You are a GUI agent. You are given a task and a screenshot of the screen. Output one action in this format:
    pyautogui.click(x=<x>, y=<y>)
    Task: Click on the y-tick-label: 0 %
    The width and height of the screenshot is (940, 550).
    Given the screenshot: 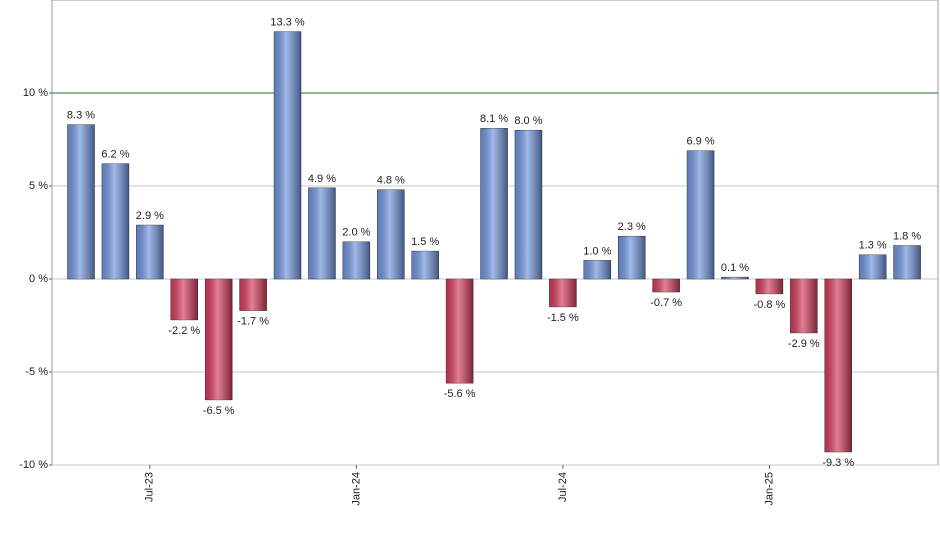 What is the action you would take?
    pyautogui.click(x=38, y=279)
    